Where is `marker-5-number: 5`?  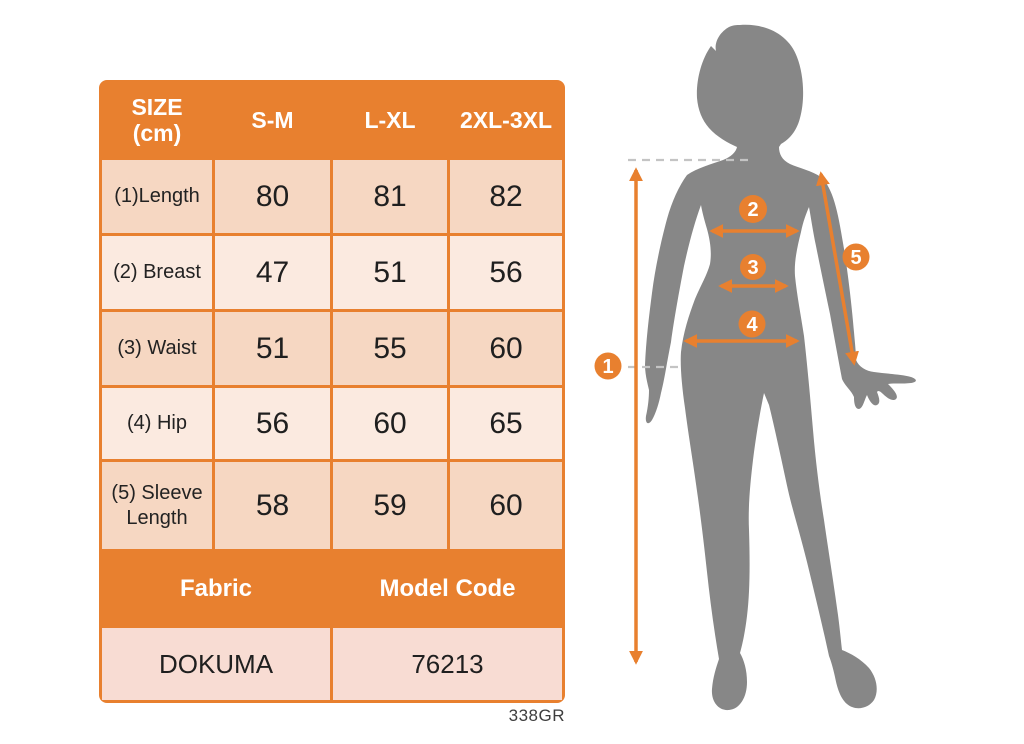 marker-5-number: 5 is located at coordinates (855, 258).